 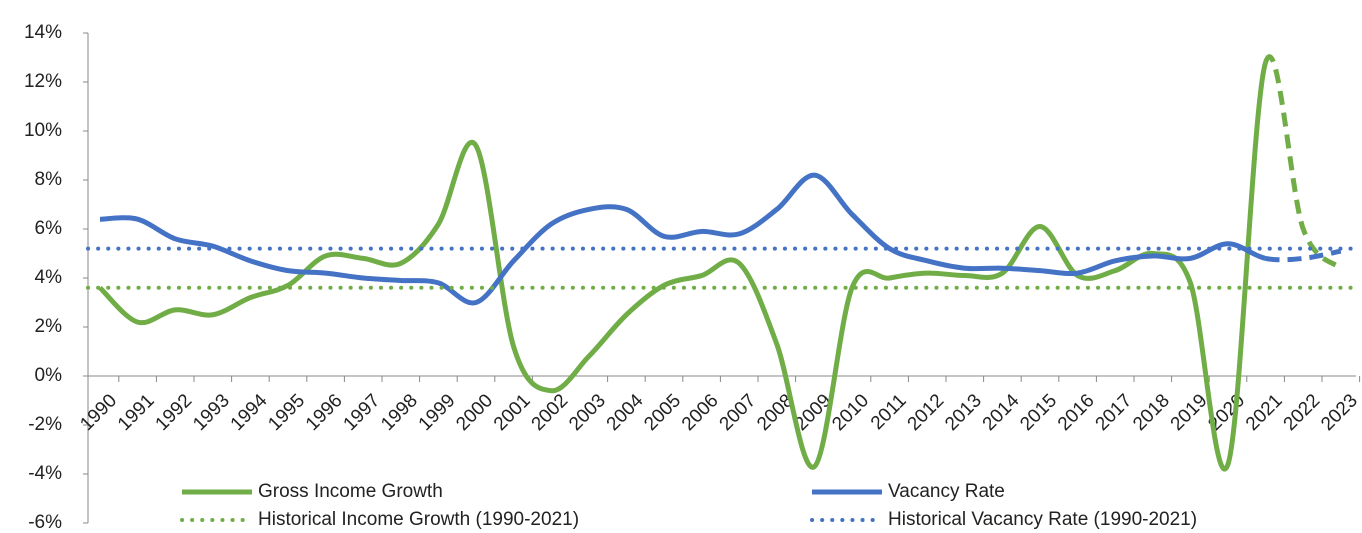 What do you see at coordinates (1264, 412) in the screenshot?
I see `x-tick-label: 2021` at bounding box center [1264, 412].